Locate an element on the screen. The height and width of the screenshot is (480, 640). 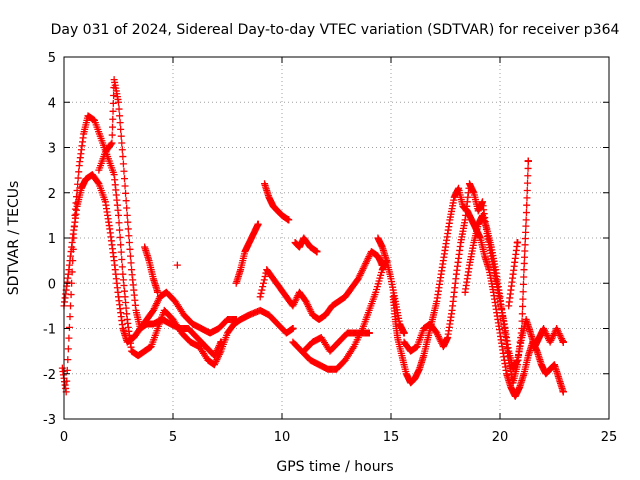
series-track-d is located at coordinates (151, 269).